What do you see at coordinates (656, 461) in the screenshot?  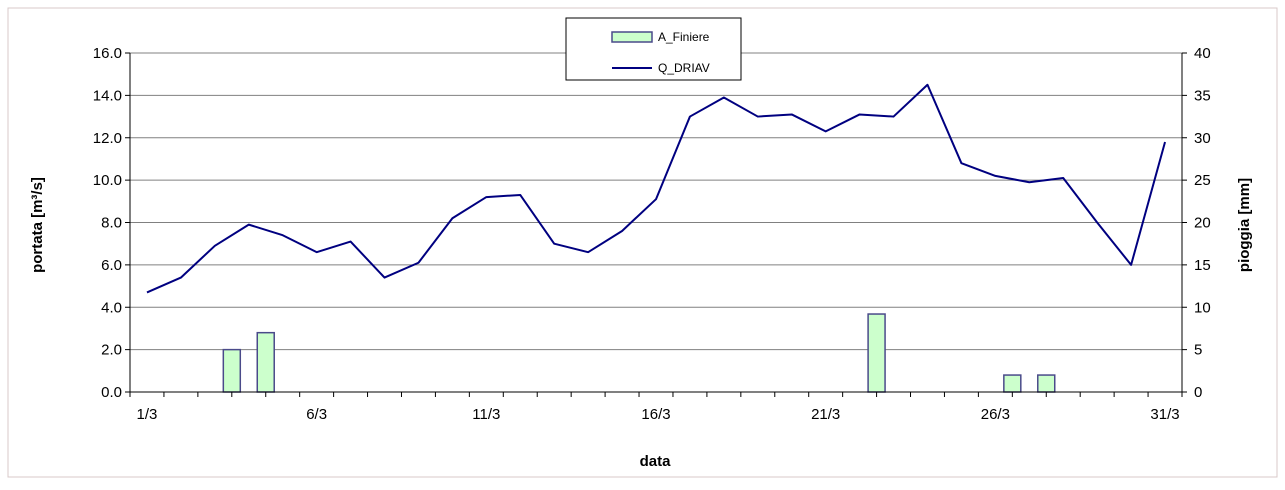 I see `x-axis-label: data` at bounding box center [656, 461].